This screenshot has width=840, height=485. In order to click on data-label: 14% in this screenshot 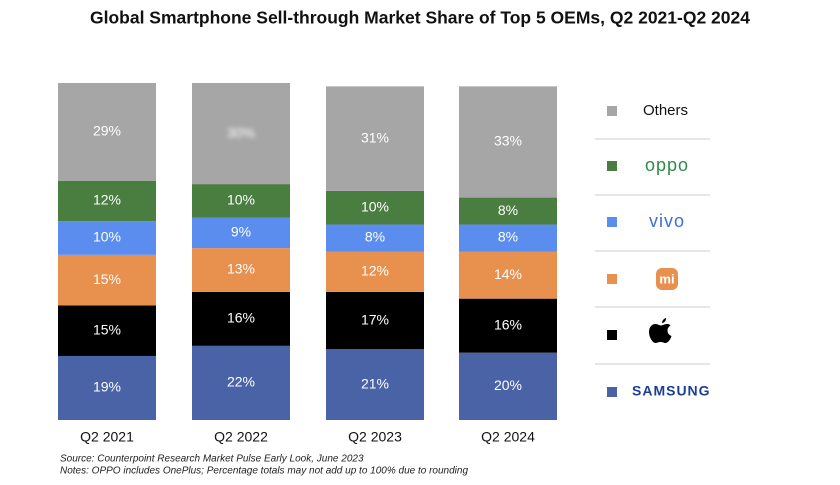, I will do `click(508, 274)`.